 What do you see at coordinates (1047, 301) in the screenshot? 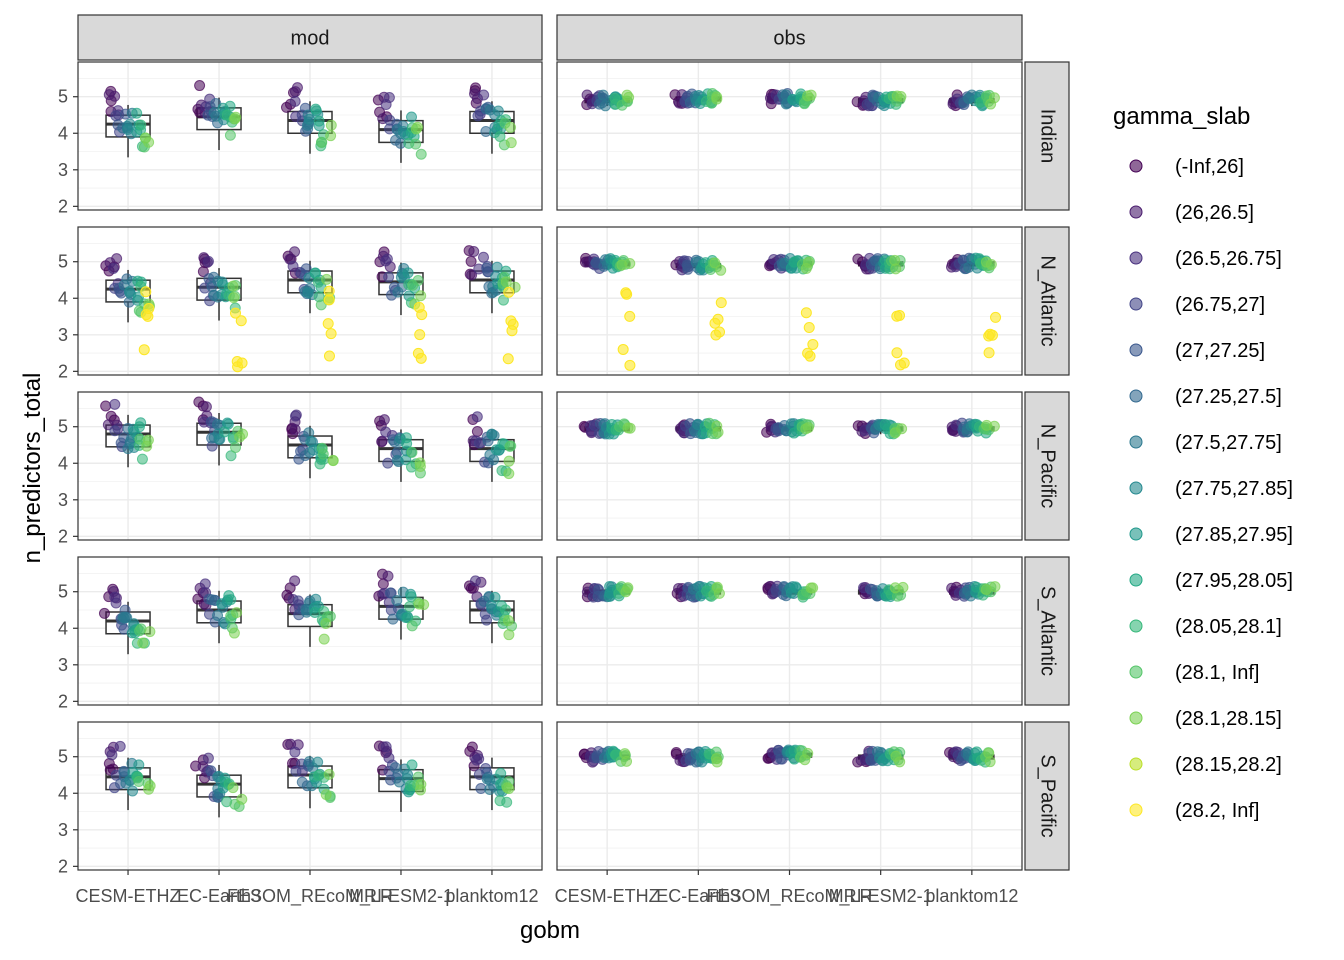
I see `facet-strip-N_Atlantic` at bounding box center [1047, 301].